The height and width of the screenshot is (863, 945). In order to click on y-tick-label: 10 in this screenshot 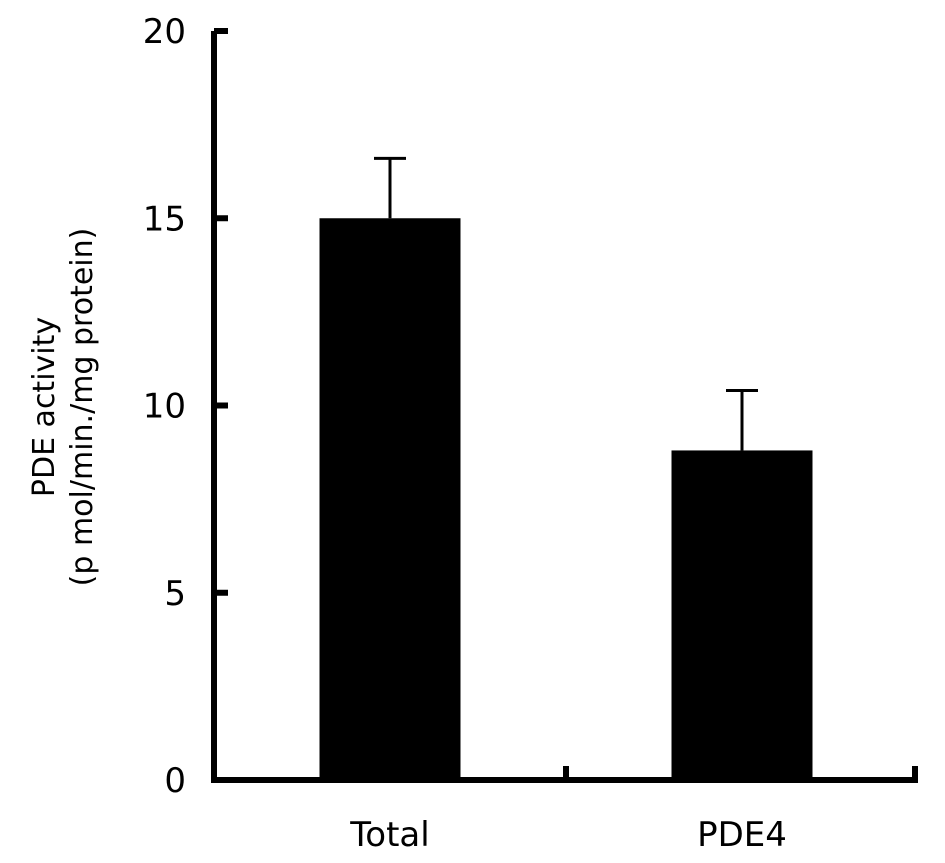, I will do `click(164, 407)`.